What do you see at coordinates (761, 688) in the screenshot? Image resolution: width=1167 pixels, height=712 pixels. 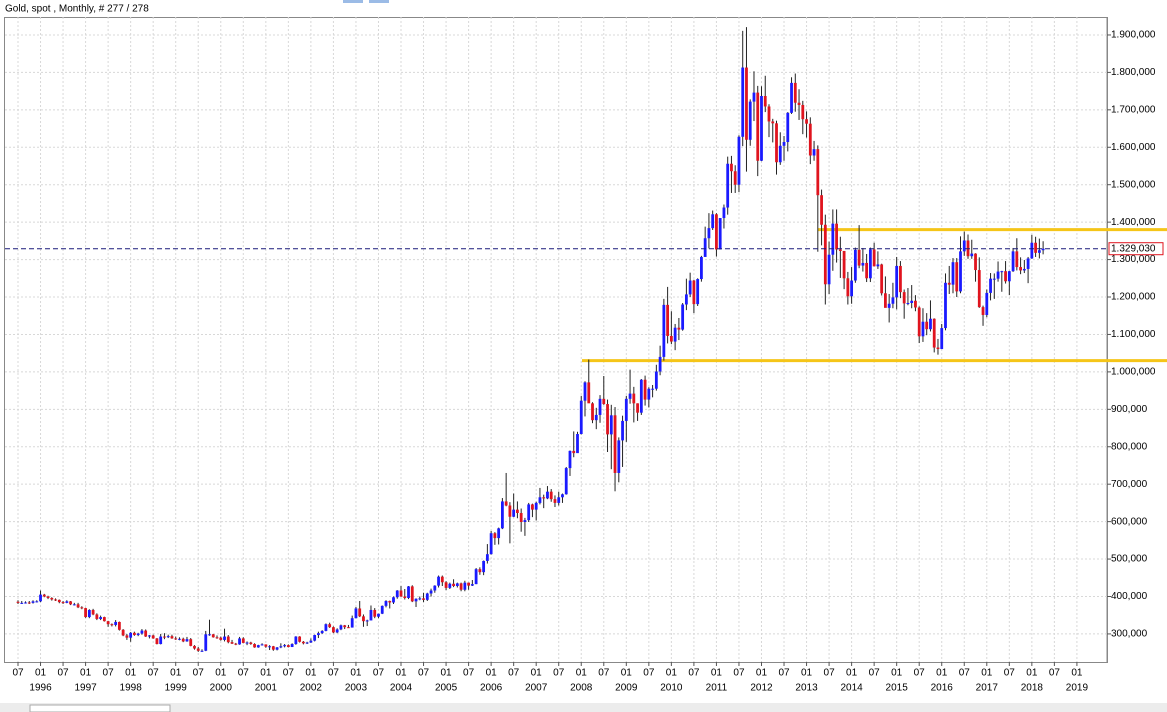 I see `year-label: 2012` at bounding box center [761, 688].